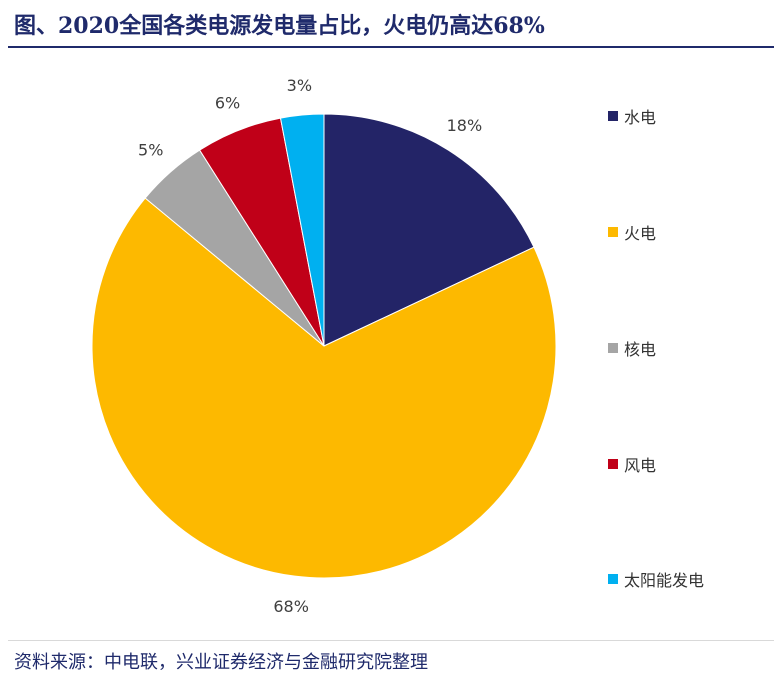 The width and height of the screenshot is (782, 684). I want to click on legend-item: 风电, so click(632, 464).